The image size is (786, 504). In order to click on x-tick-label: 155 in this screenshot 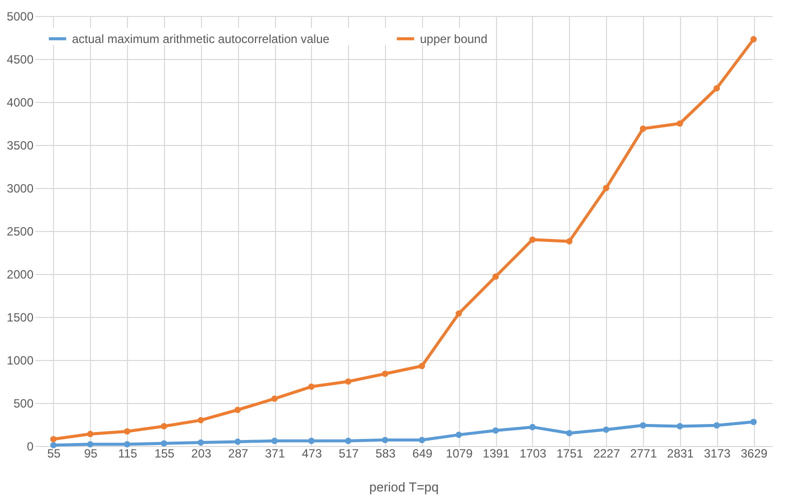, I will do `click(164, 453)`.